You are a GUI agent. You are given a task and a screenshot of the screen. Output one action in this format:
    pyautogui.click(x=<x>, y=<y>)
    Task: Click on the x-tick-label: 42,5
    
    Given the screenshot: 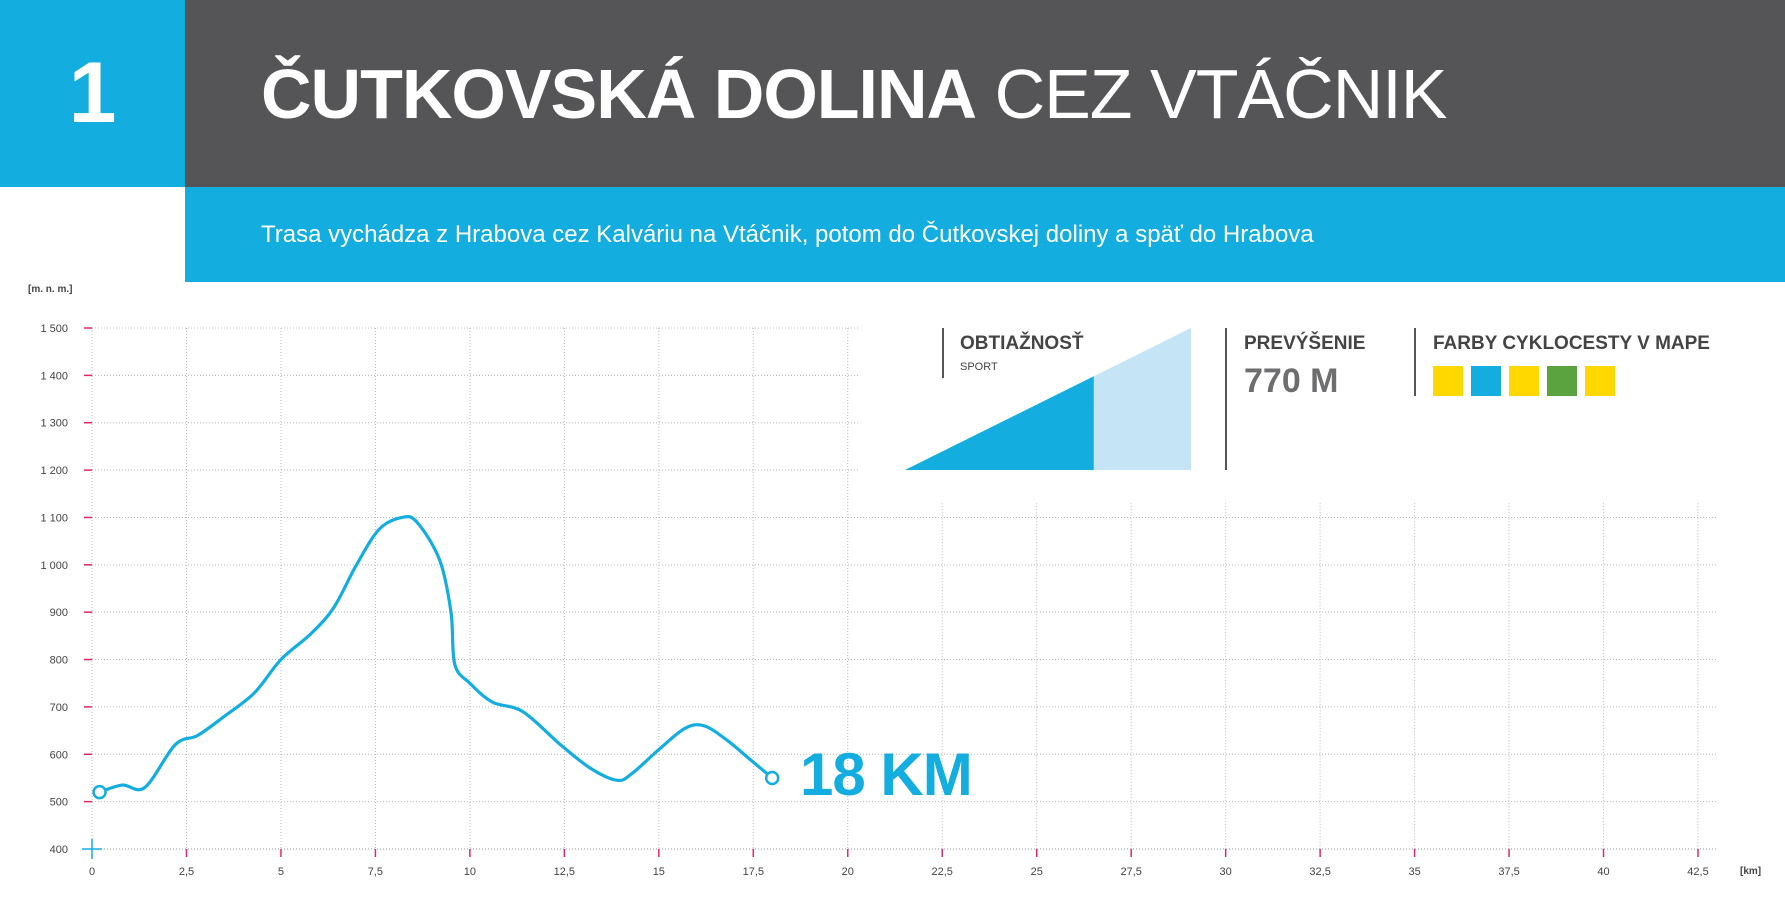 What is the action you would take?
    pyautogui.click(x=1697, y=872)
    